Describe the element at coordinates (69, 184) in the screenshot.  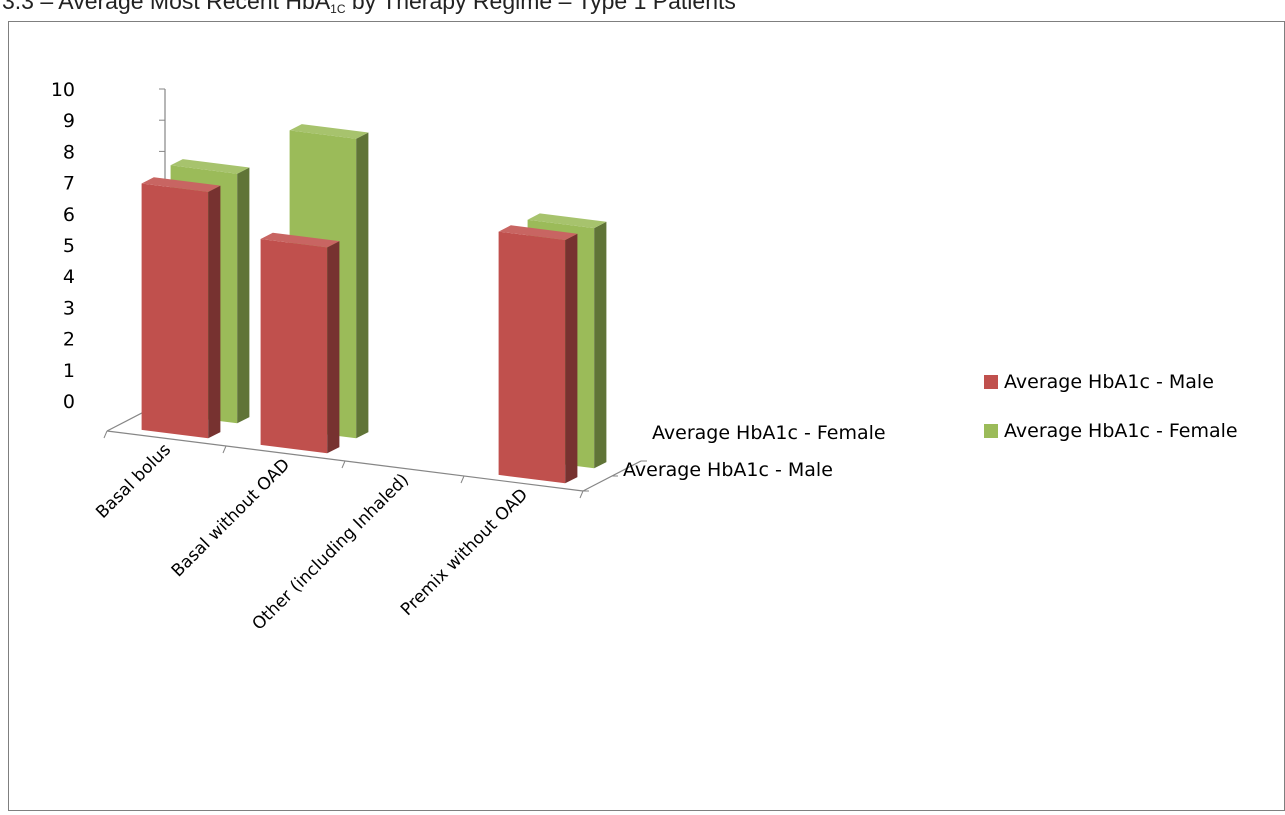
I see `y-tick-label: 7` at that location.